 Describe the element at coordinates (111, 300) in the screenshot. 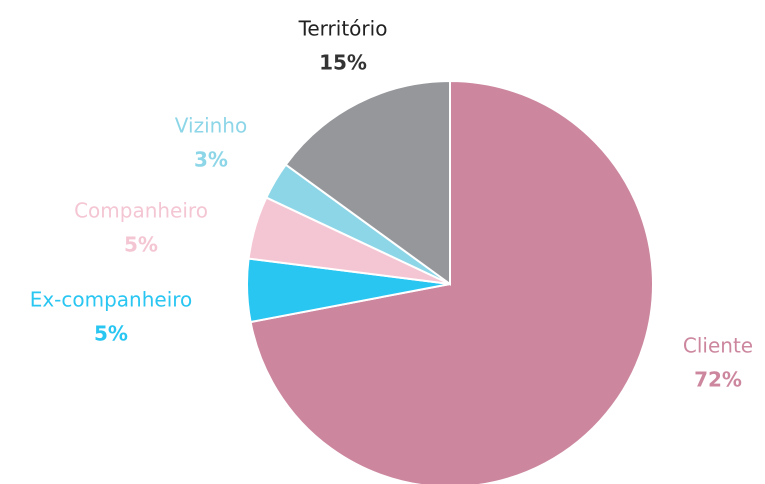

I see `slice-label: Ex-companheiro` at that location.